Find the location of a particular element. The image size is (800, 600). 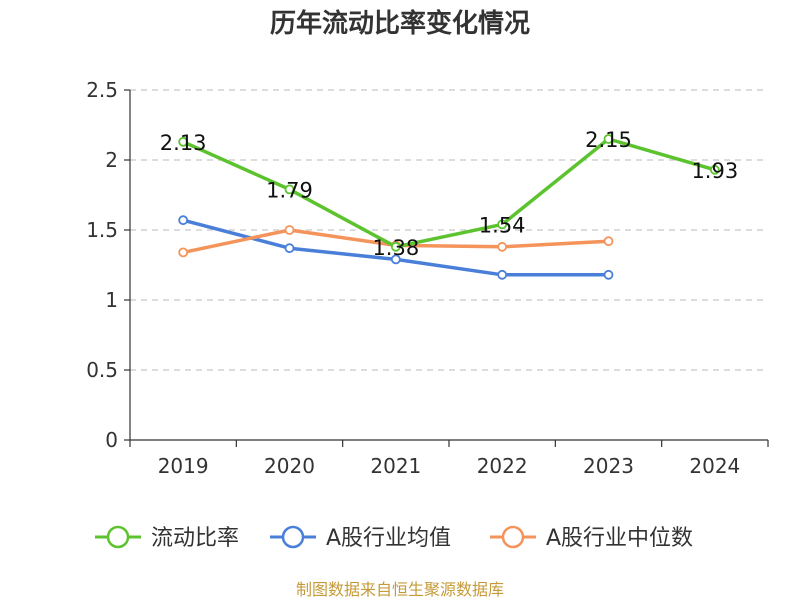

chart-title: 历年流动比率变化情况 is located at coordinates (400, 23).